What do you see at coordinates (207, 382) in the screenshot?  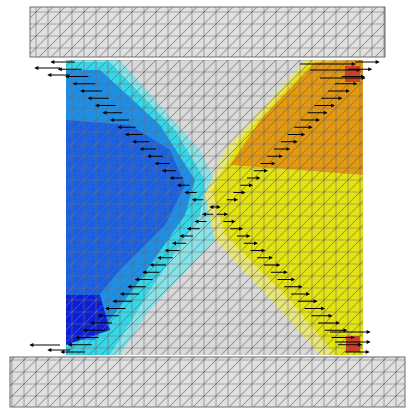 I see `bottom-loading-plate` at bounding box center [207, 382].